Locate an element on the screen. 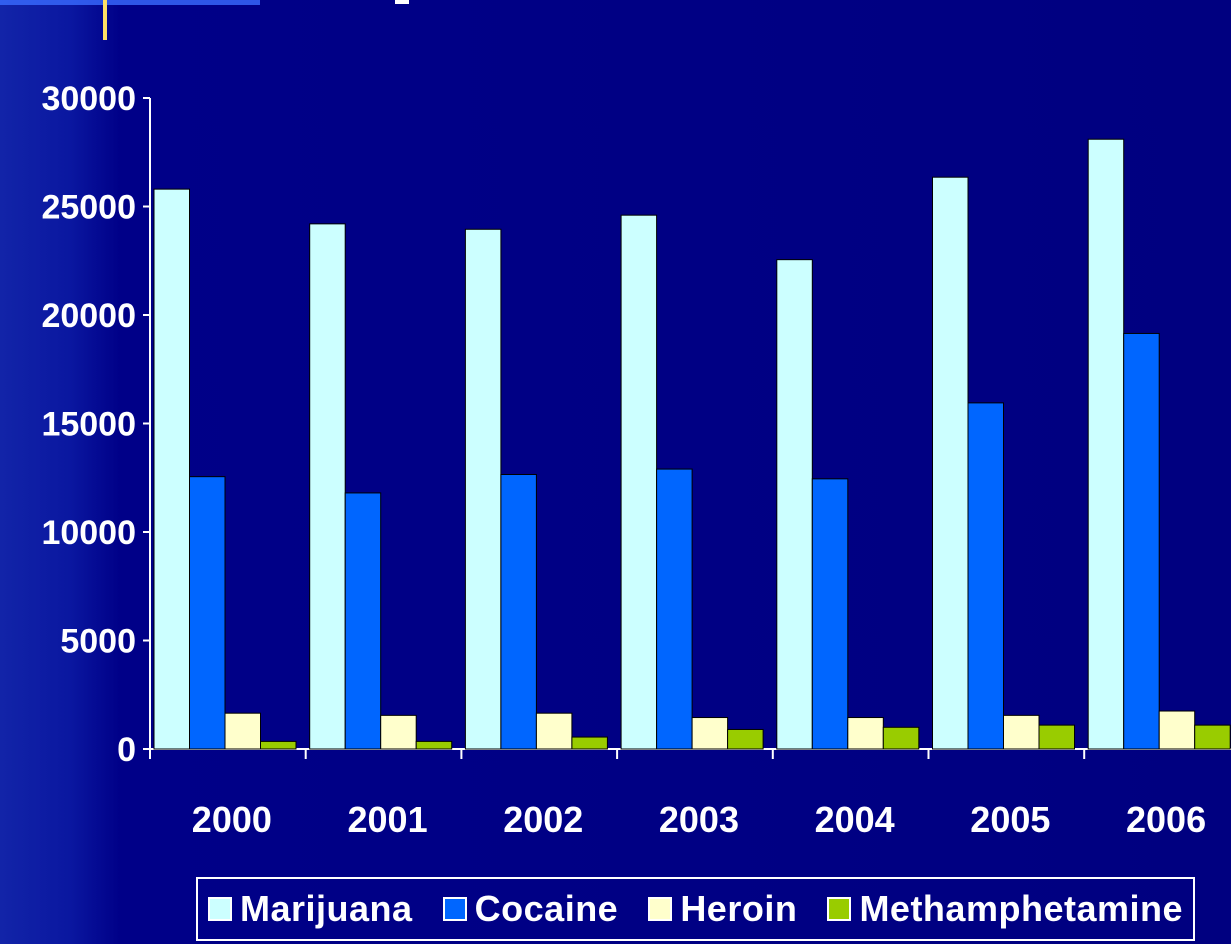 The image size is (1231, 944). bar-methamphetamine-2003 is located at coordinates (745, 739).